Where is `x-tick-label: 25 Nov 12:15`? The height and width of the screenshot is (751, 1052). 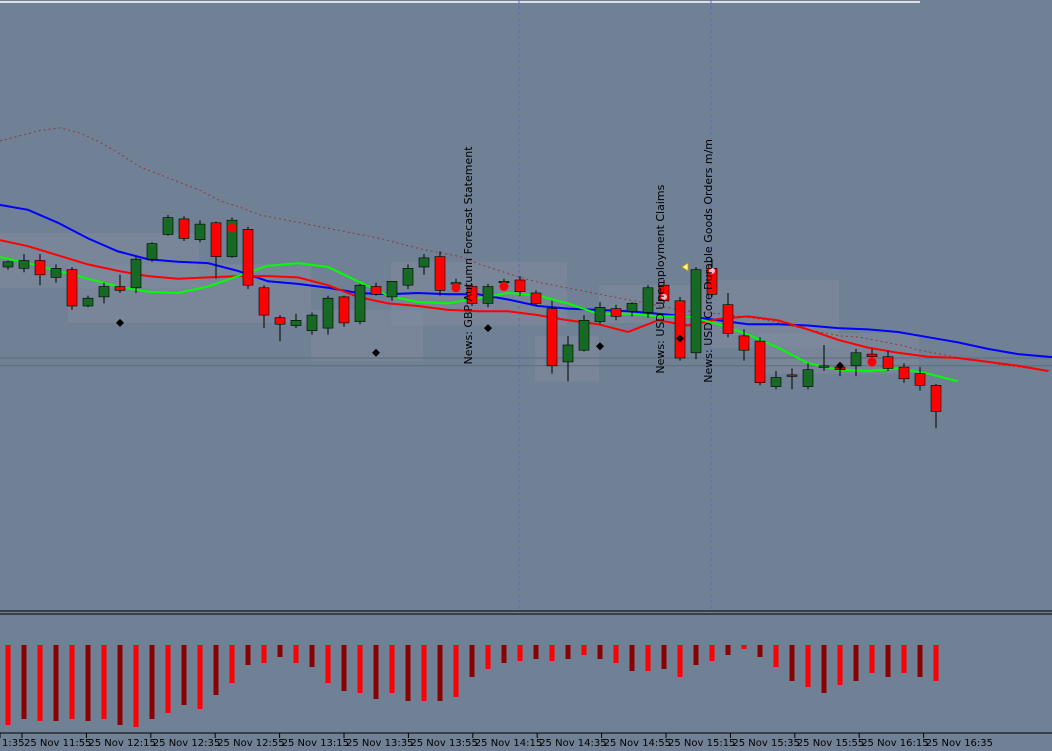
x-tick-label: 25 Nov 12:15 is located at coordinates (121, 743).